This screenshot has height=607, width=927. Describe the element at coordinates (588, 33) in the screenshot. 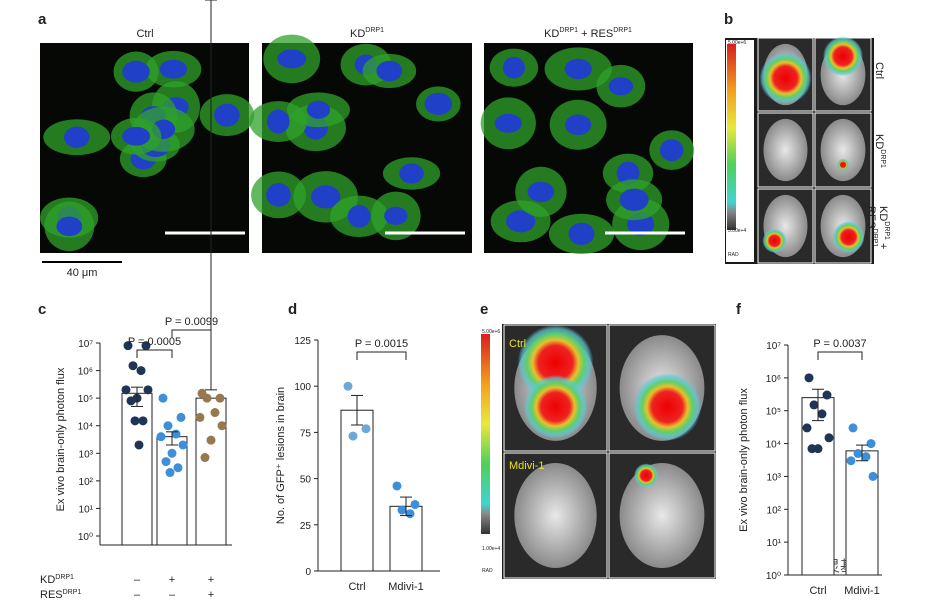

I see `image-title: KDDRP1 + RESDRP1` at that location.